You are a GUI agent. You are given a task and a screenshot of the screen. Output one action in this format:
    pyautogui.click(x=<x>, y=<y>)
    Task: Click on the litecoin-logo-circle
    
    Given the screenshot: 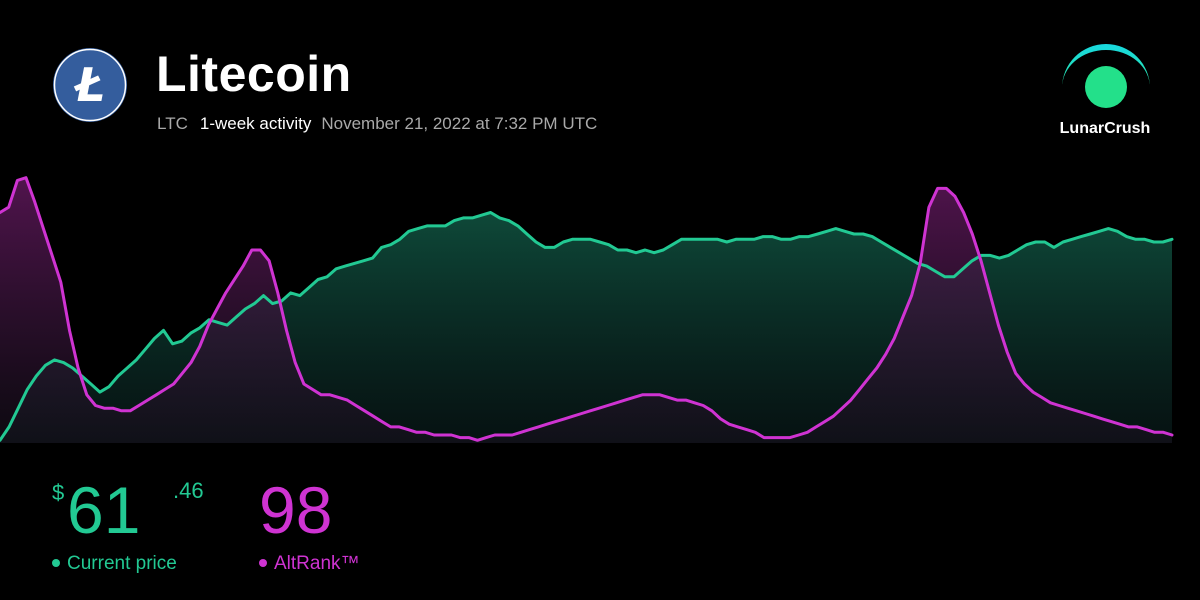 What is the action you would take?
    pyautogui.click(x=90, y=85)
    